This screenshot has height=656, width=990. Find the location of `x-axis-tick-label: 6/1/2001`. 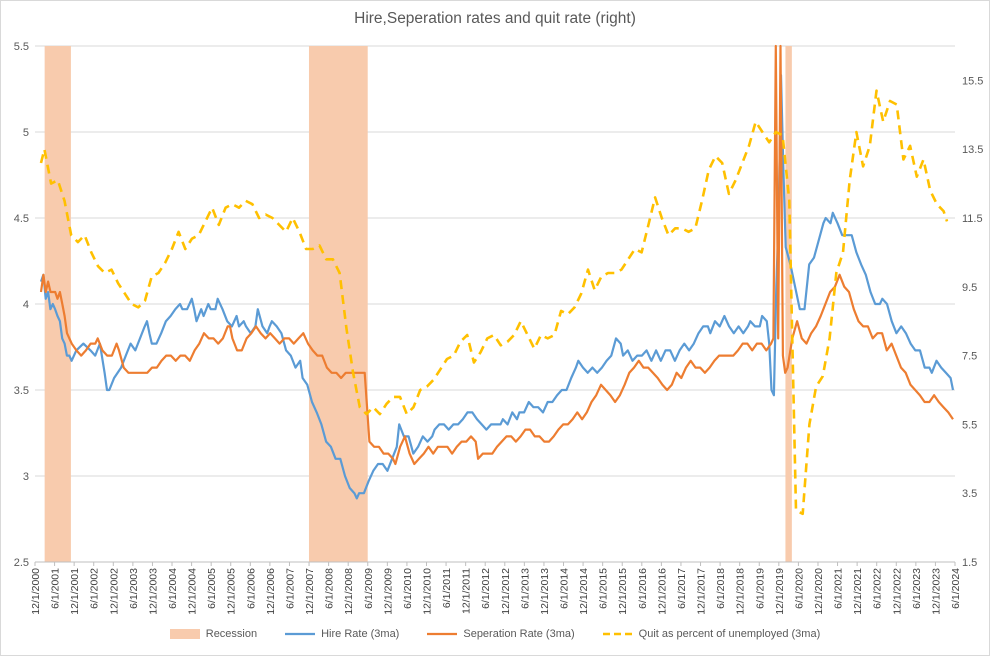

x-axis-tick-label: 6/1/2001 is located at coordinates (56, 588).